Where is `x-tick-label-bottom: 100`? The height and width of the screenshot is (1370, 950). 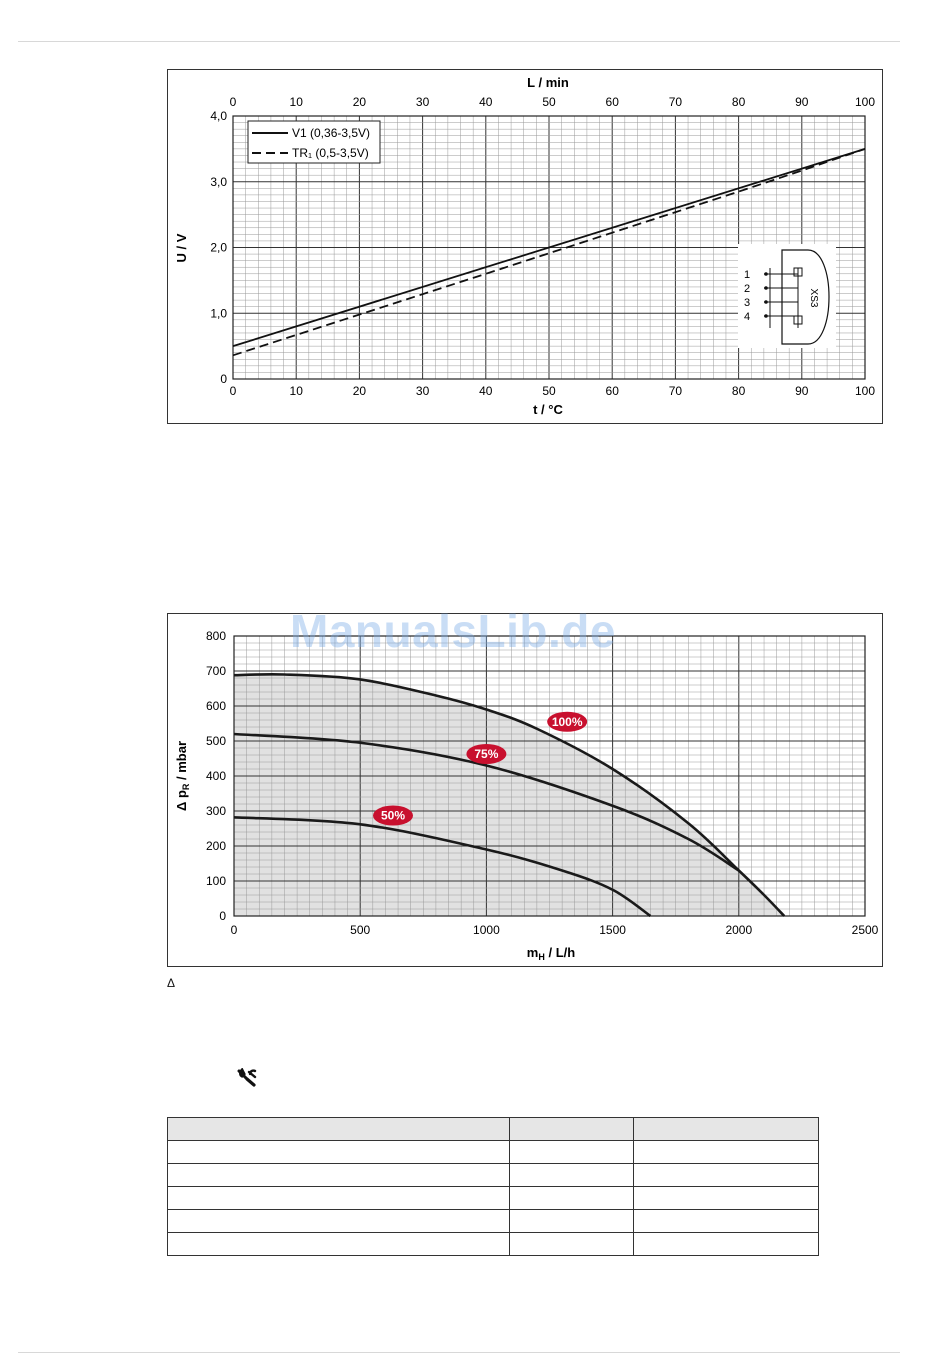
x-tick-label-bottom: 100 is located at coordinates (865, 391).